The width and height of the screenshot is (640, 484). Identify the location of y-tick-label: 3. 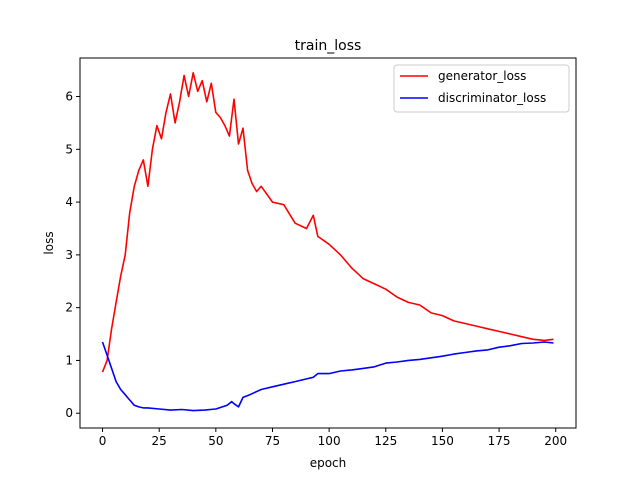
(69, 255).